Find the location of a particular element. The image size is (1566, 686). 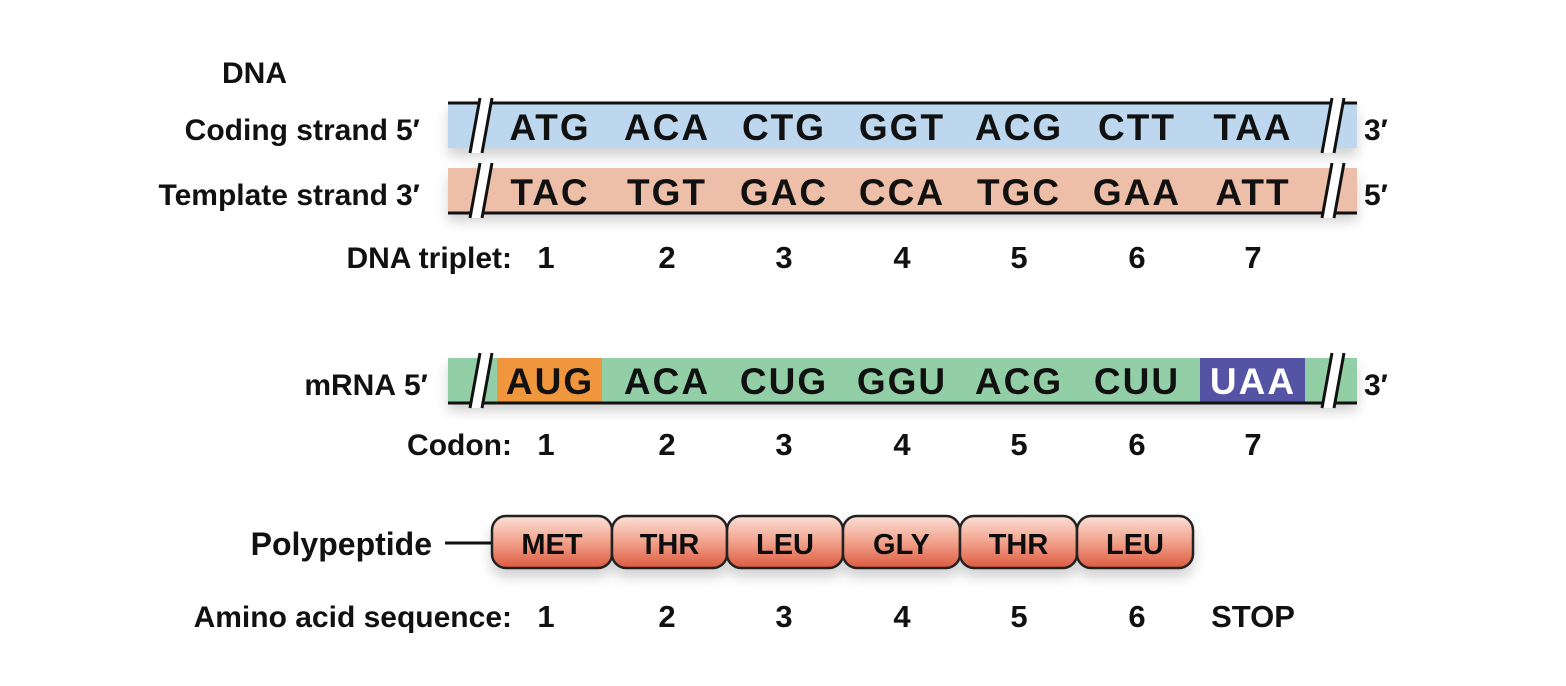

codon-number: 2 is located at coordinates (666, 444).